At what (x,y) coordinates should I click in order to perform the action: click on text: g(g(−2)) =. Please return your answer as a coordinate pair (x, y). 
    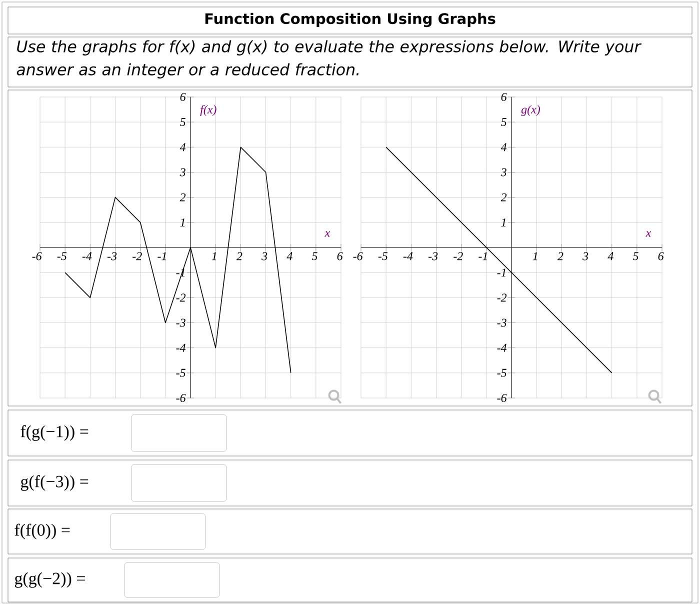
    Looking at the image, I should click on (49, 580).